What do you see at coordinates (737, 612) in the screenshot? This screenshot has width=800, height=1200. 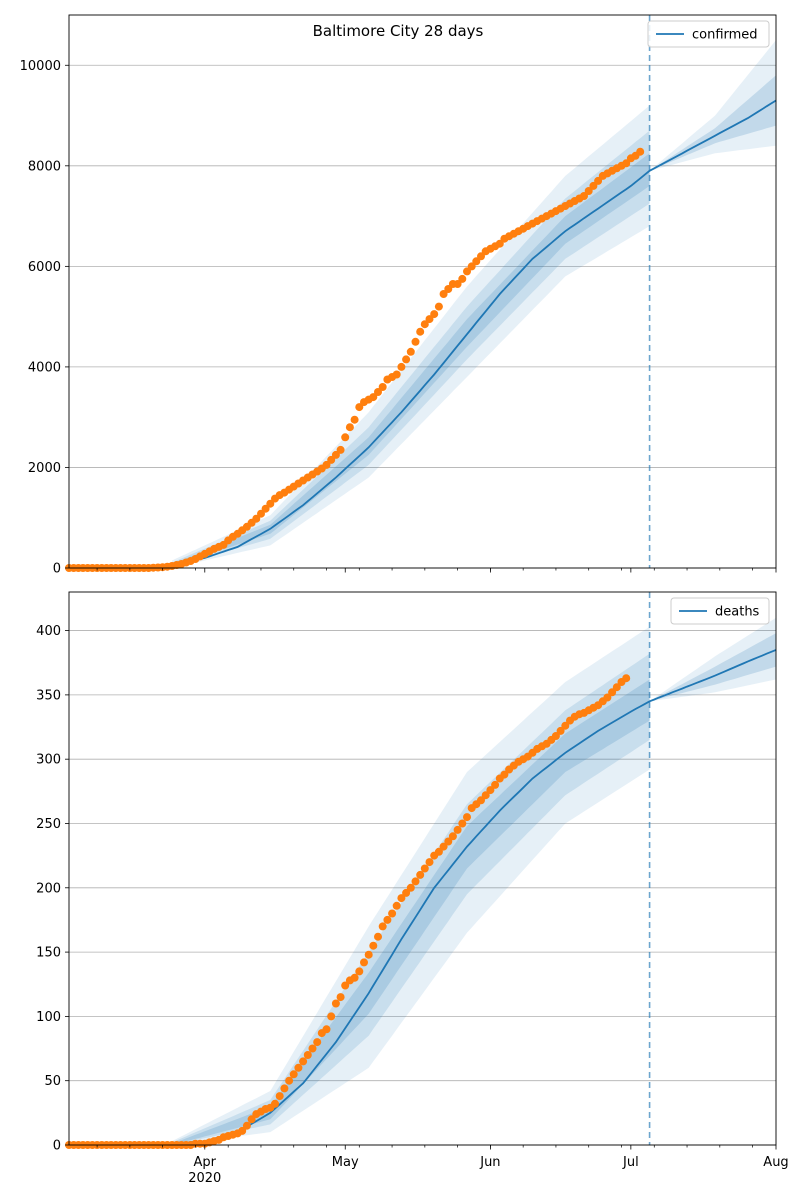 I see `legend-label-deaths: deaths` at bounding box center [737, 612].